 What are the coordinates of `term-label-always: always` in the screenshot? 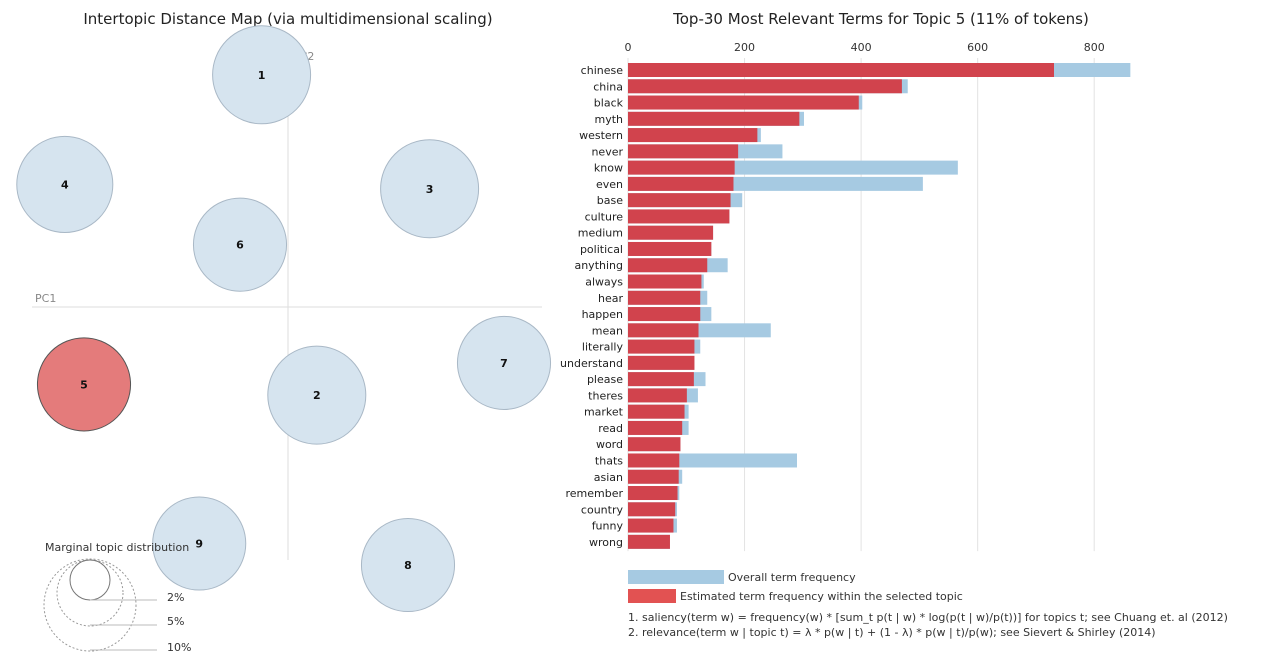 It's located at (604, 282).